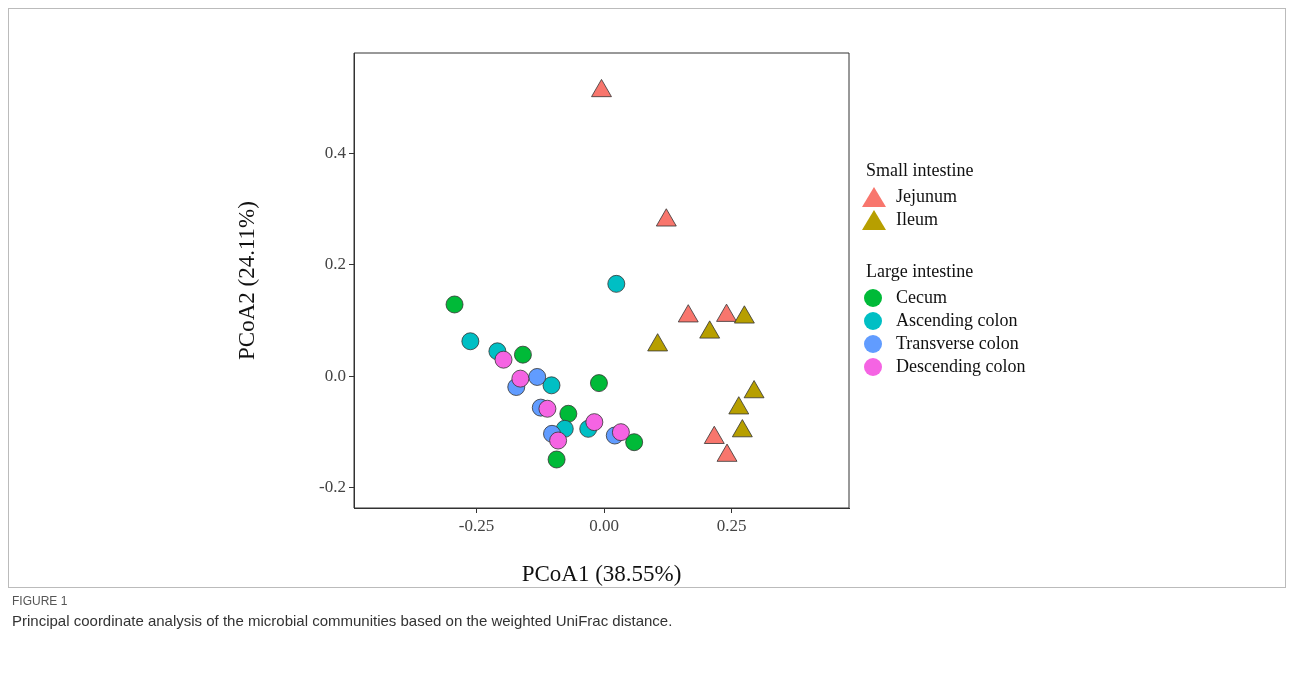 The image size is (1293, 679). Describe the element at coordinates (335, 375) in the screenshot. I see `y-tick-label: 0.0` at that location.